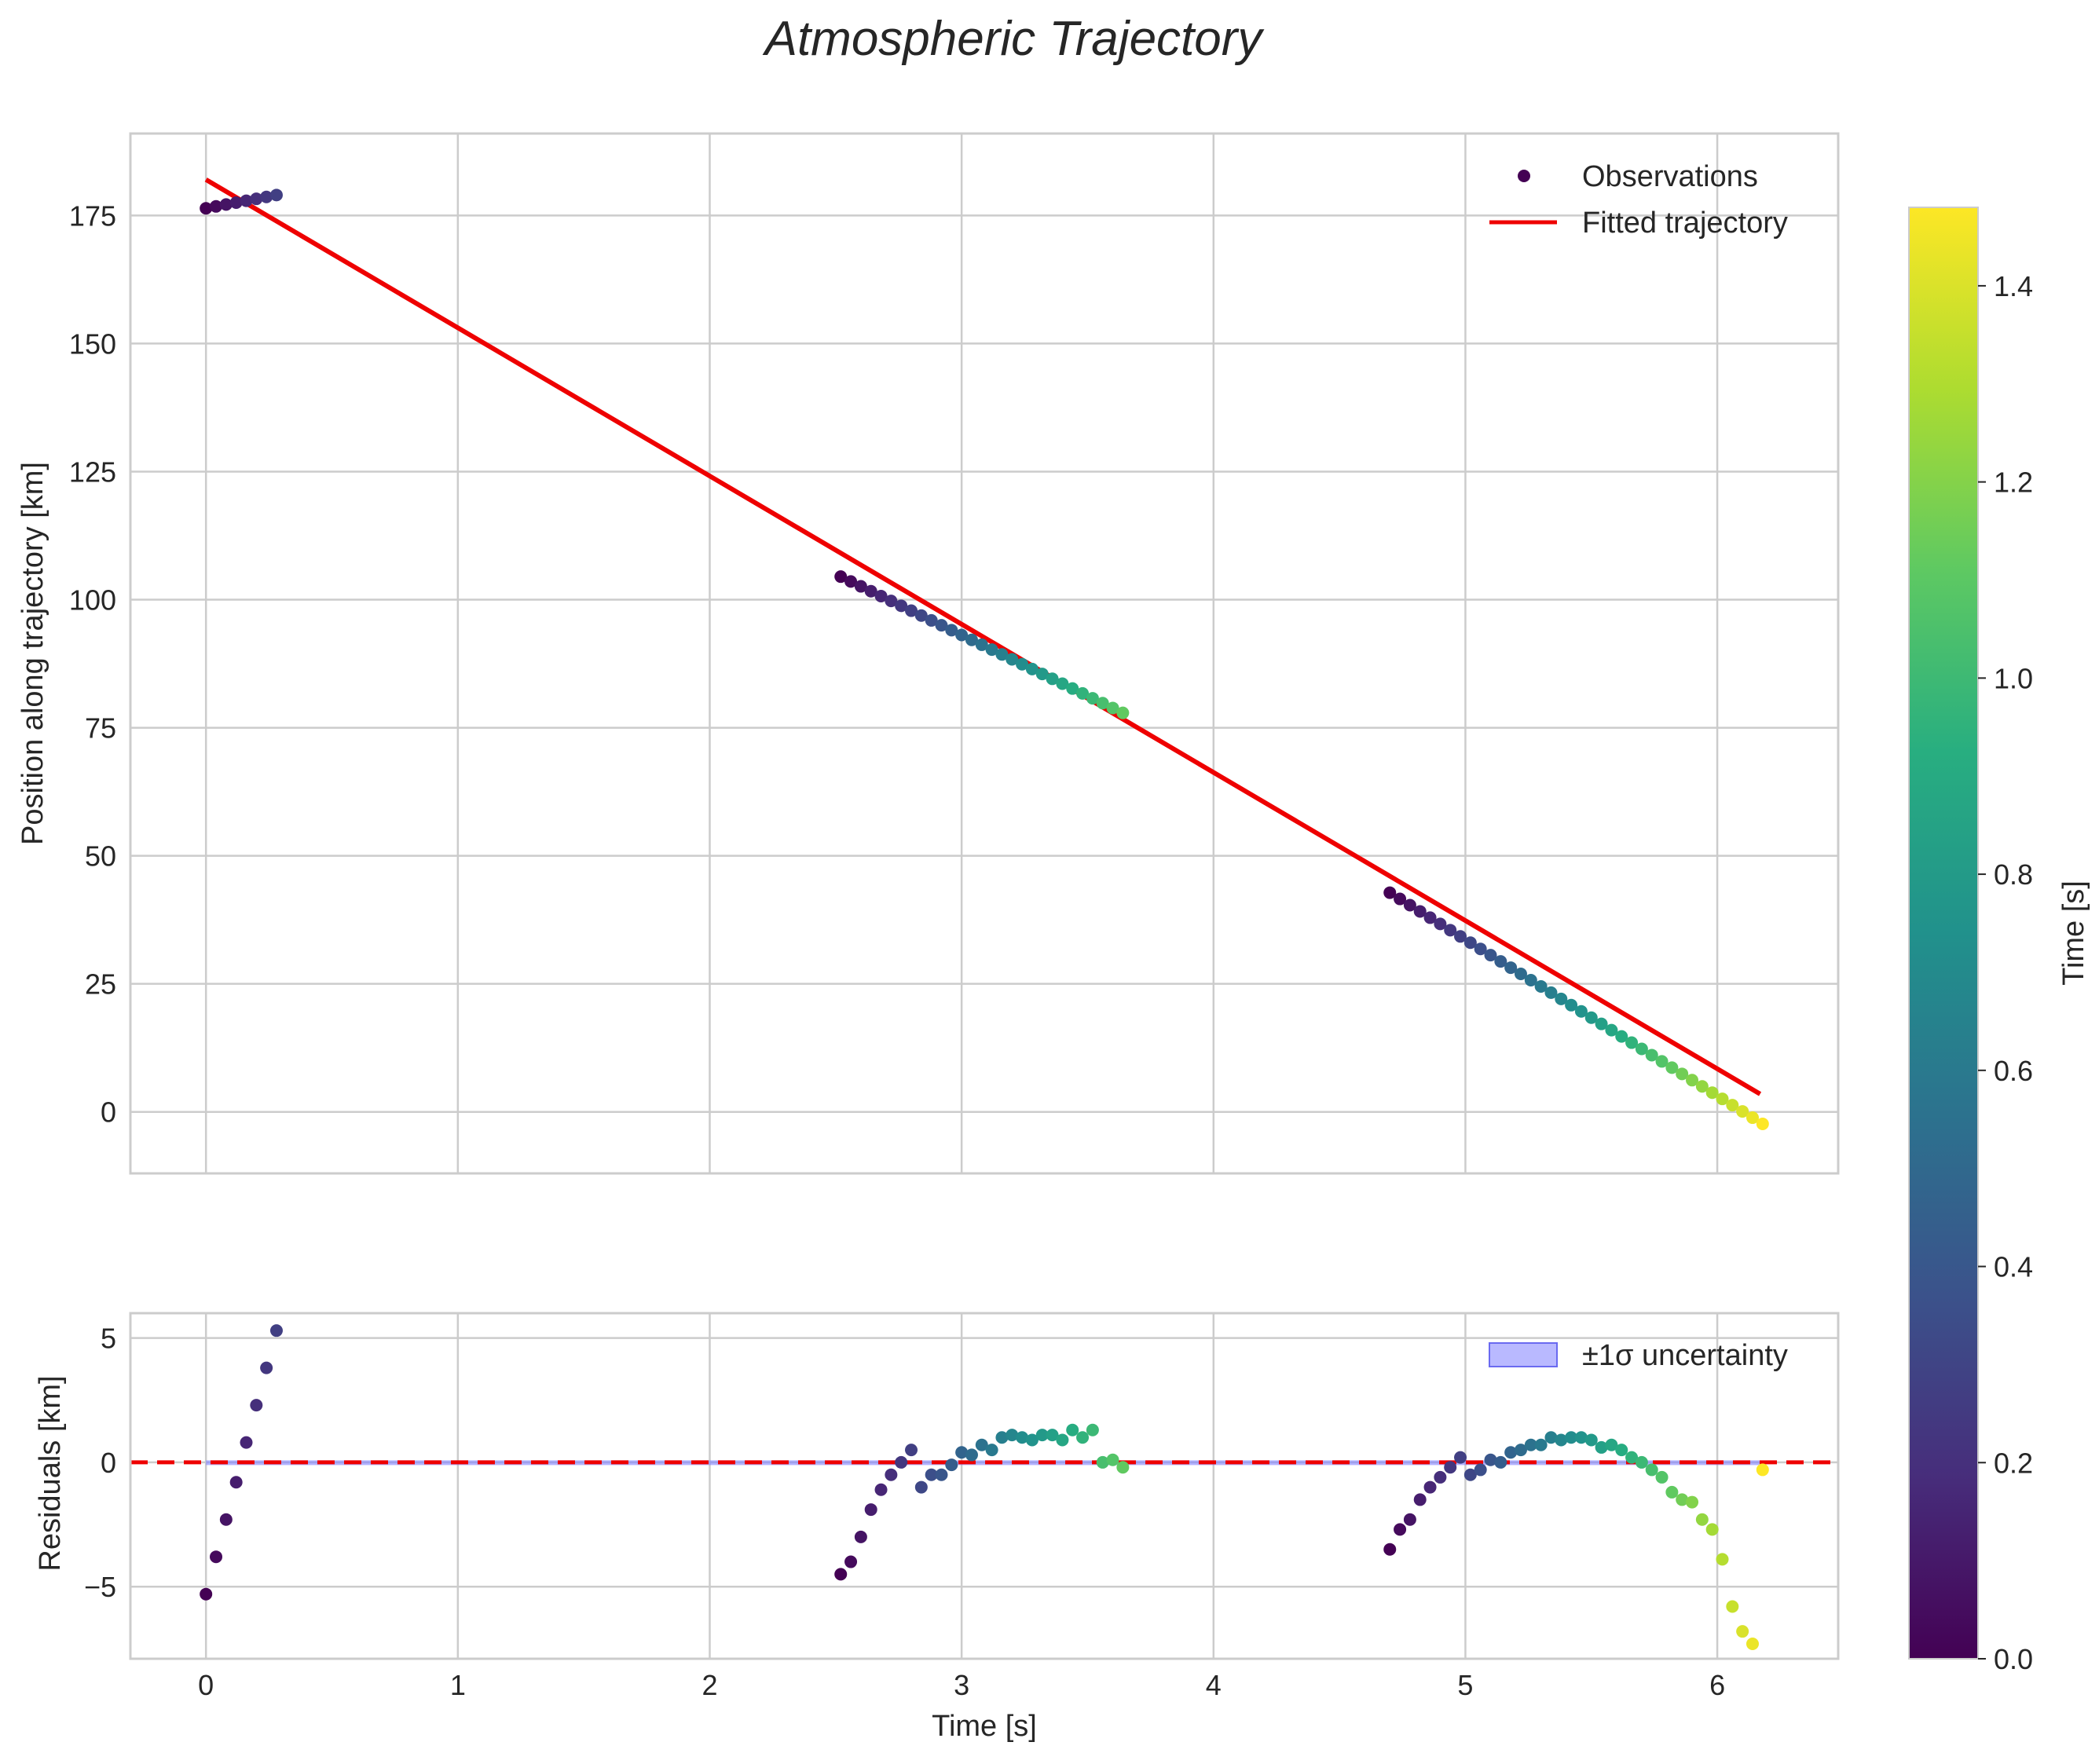  I want to click on residual-y-tick-label: 5, so click(108, 1339).